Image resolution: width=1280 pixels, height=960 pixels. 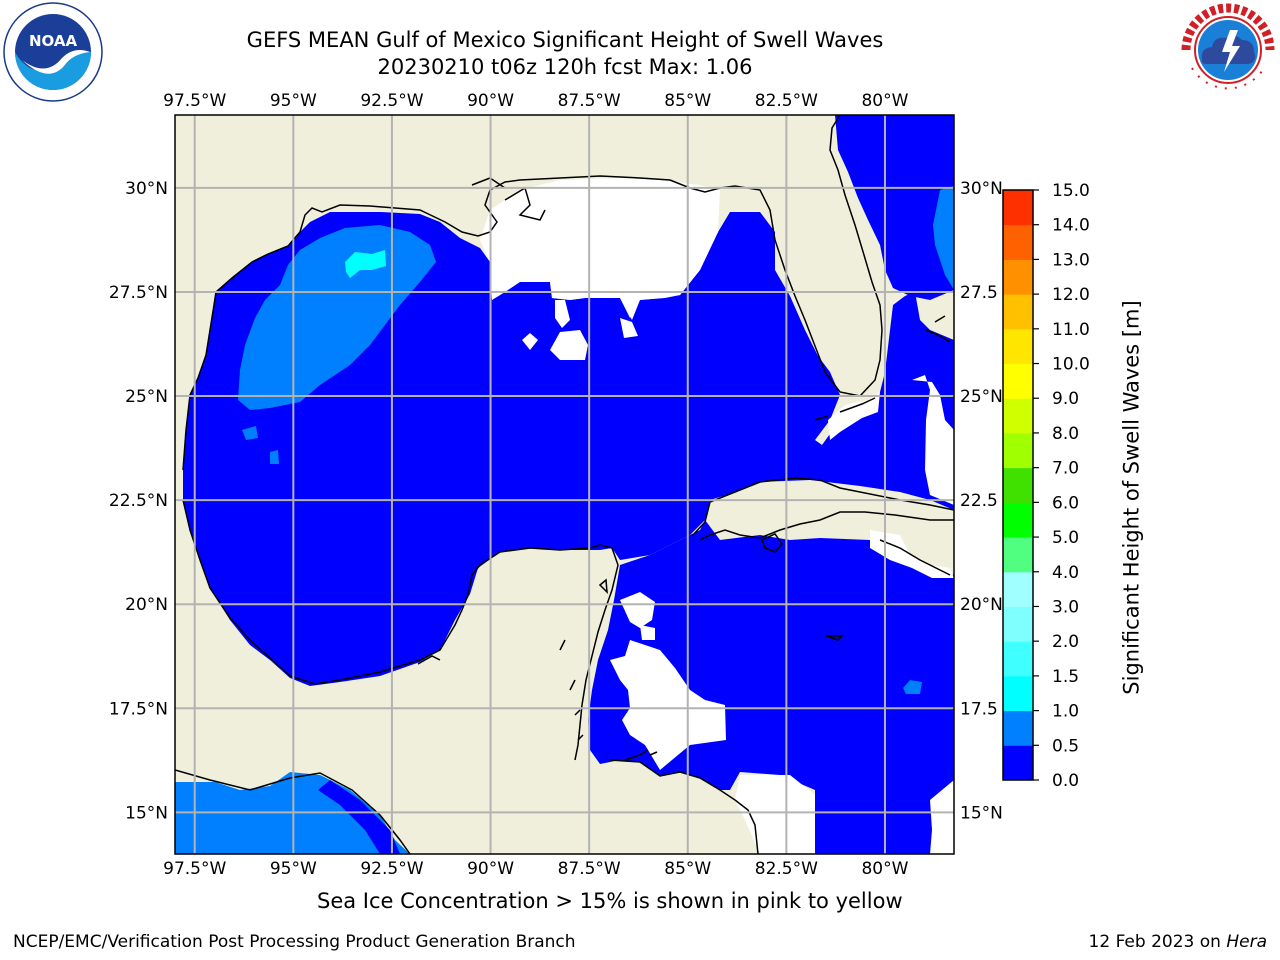 What do you see at coordinates (834, 638) in the screenshot?
I see `coast-jamaica` at bounding box center [834, 638].